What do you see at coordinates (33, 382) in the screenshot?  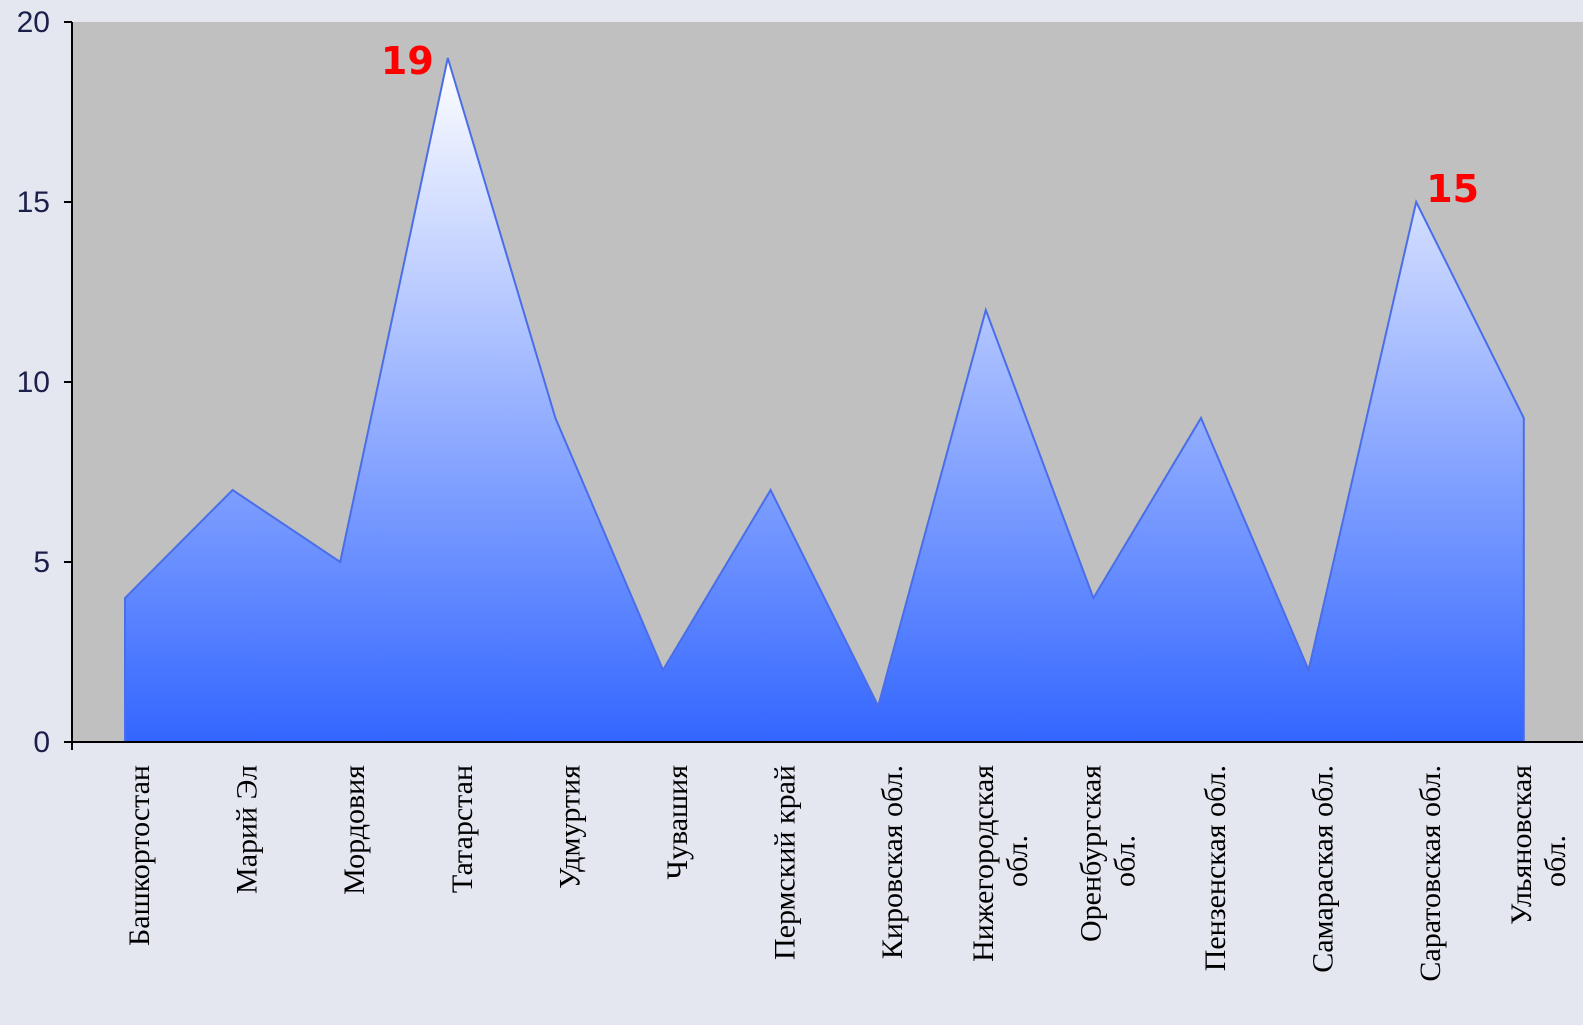 I see `y-tick-label: 10` at bounding box center [33, 382].